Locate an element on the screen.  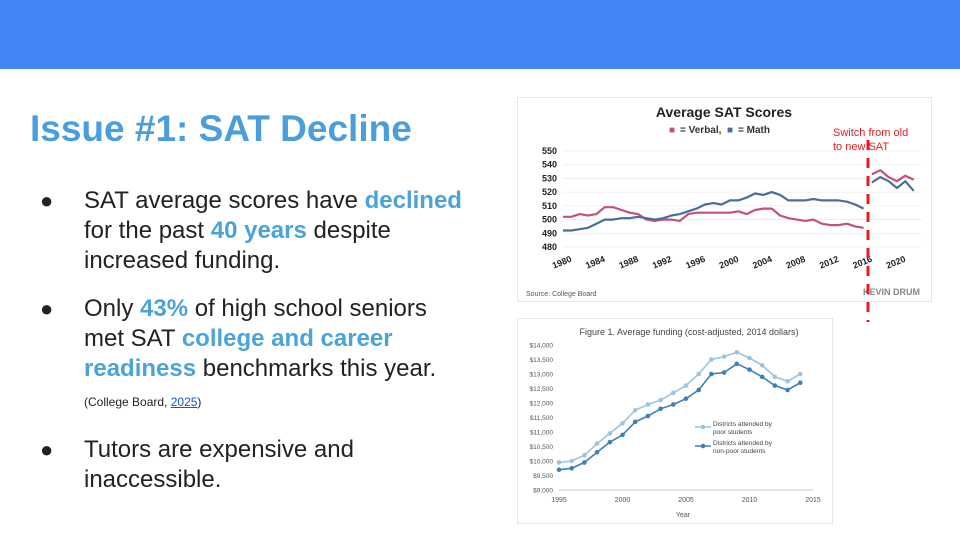
top-banner is located at coordinates (480, 34).